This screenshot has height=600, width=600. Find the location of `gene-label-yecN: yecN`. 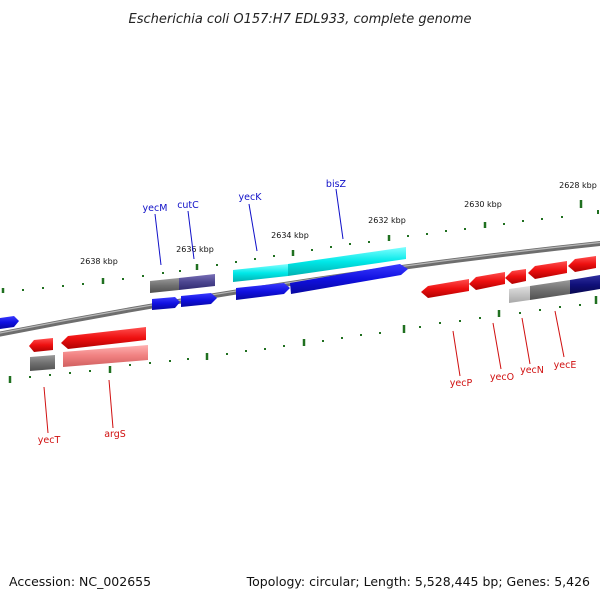

gene-label-yecN: yecN is located at coordinates (532, 370).